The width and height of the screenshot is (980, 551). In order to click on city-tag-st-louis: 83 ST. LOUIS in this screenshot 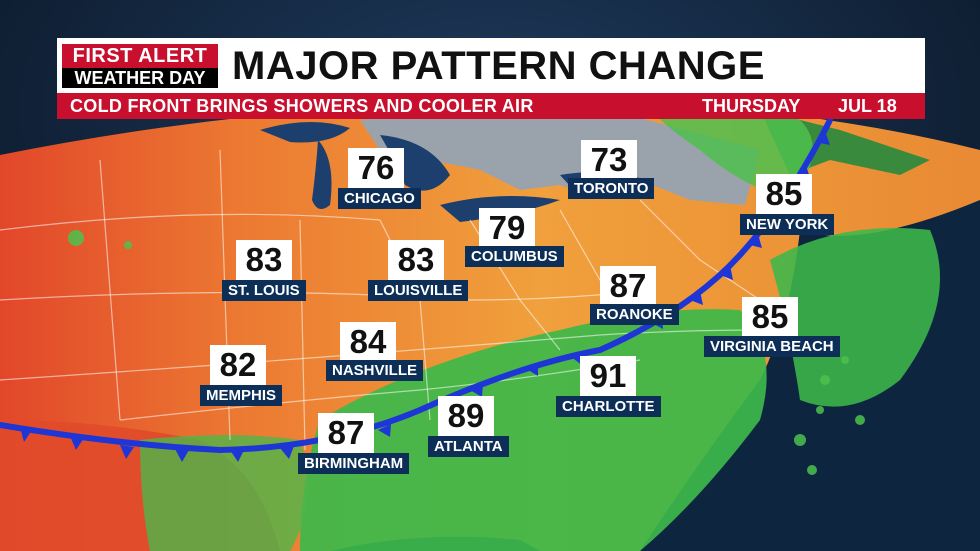, I will do `click(287, 272)`.